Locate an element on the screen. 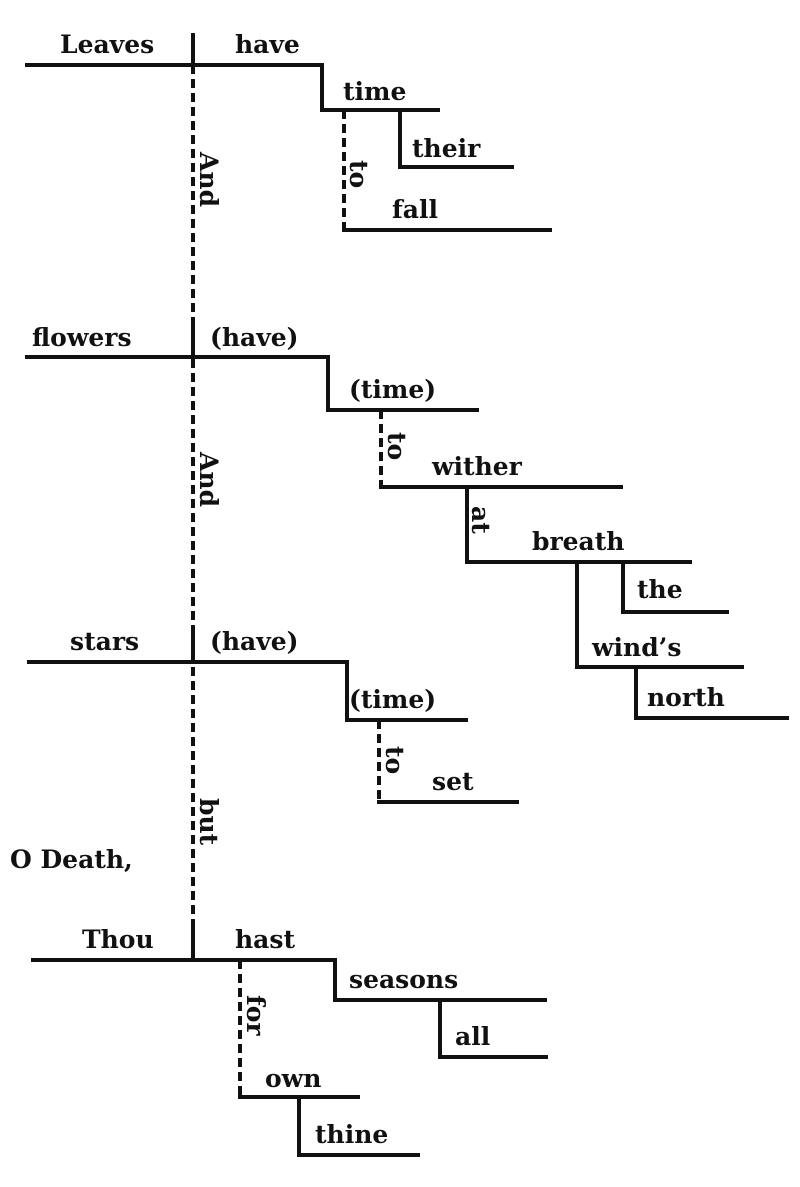 The height and width of the screenshot is (1187, 800). word-at: at is located at coordinates (480, 520).